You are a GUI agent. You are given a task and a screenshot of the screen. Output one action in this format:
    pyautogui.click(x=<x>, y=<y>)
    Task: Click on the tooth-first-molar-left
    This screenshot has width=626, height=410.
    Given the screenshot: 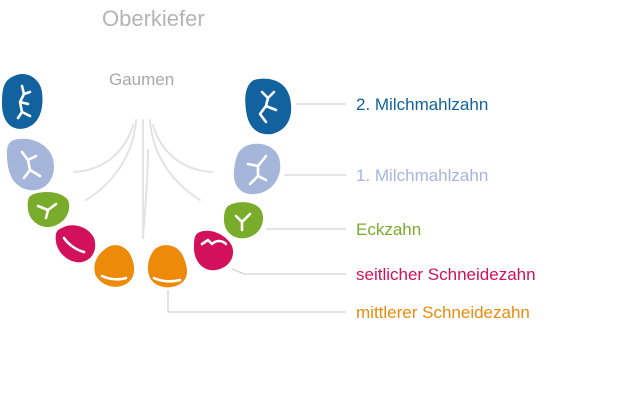 What is the action you would take?
    pyautogui.click(x=30, y=164)
    